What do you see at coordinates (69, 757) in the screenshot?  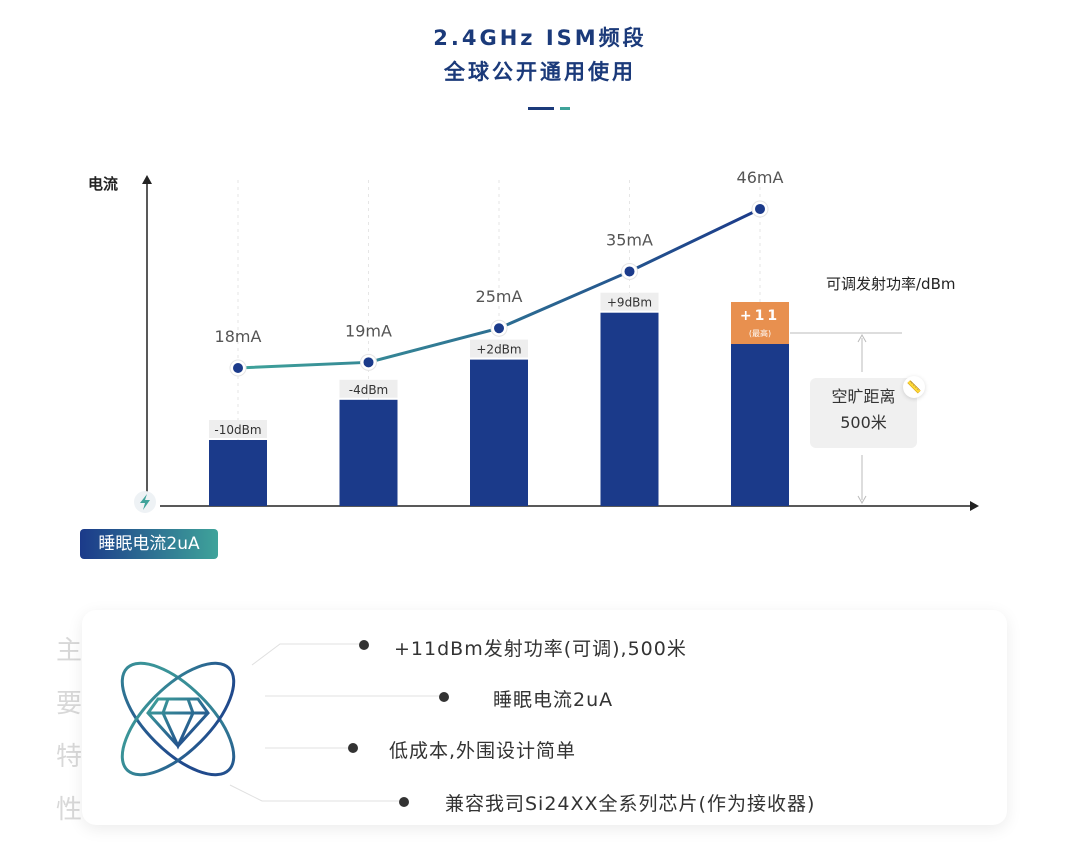 I see `side-char: 特` at bounding box center [69, 757].